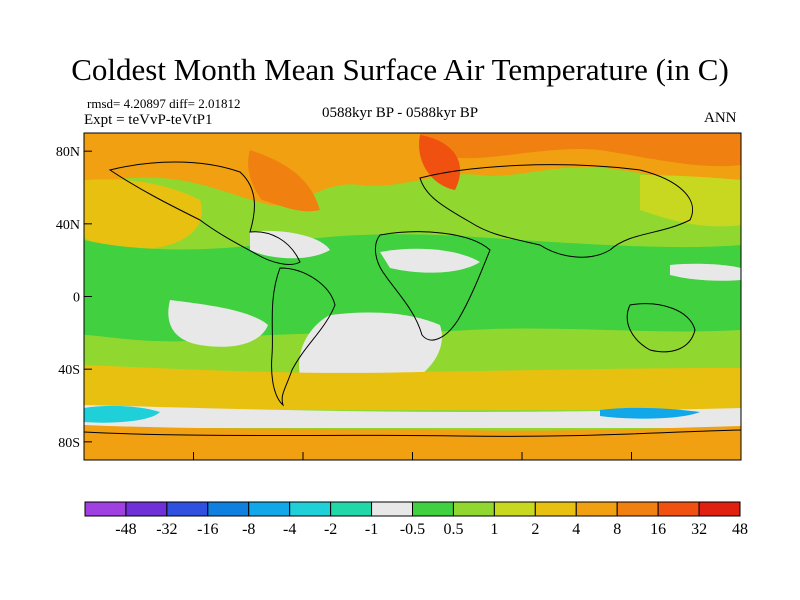 Image resolution: width=800 pixels, height=600 pixels. Describe the element at coordinates (400, 113) in the screenshot. I see `period-label: 0588kyr BP - 0588kyr BP` at that location.